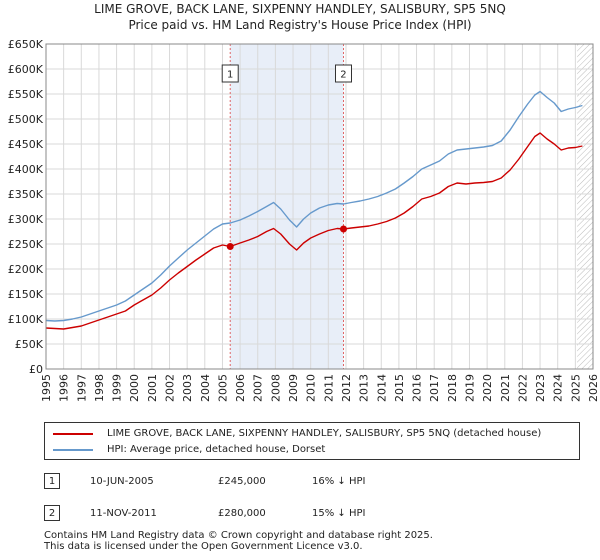 Image resolution: width=600 pixels, height=560 pixels. What do you see at coordinates (242, 513) in the screenshot?
I see `sale-price: £280,000` at bounding box center [242, 513].